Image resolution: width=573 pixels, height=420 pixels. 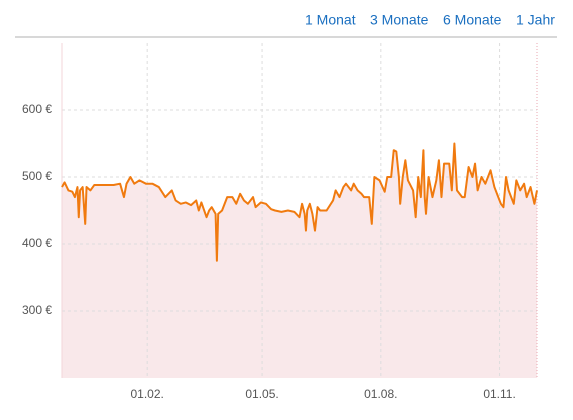 I want to click on x-tick-label: 01.11., so click(x=499, y=394).